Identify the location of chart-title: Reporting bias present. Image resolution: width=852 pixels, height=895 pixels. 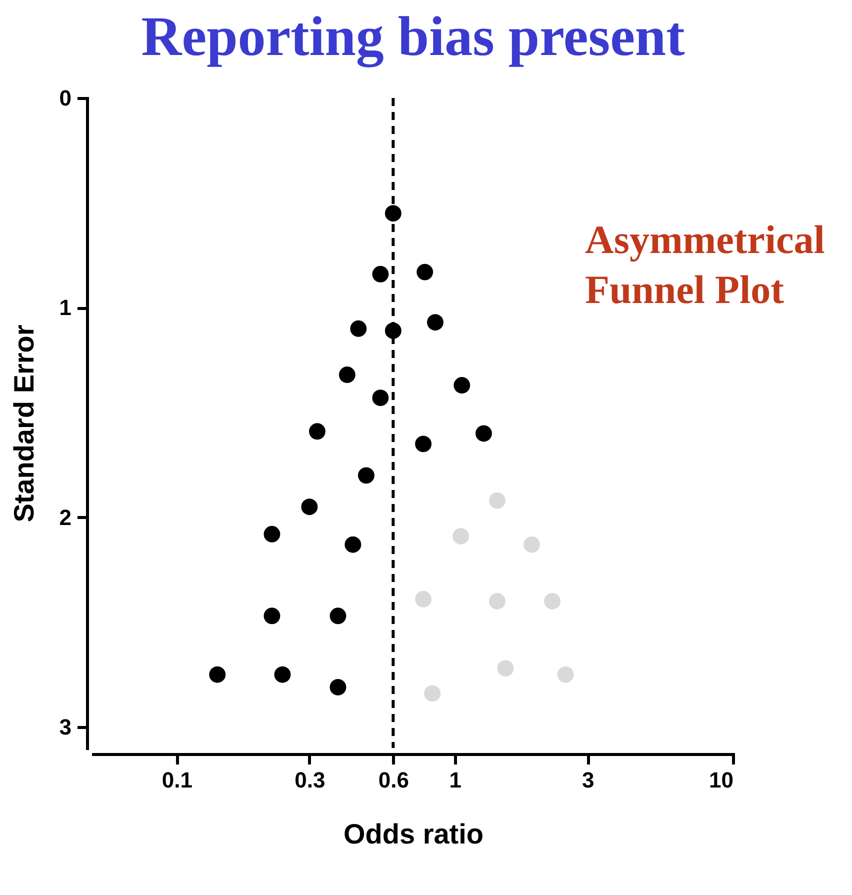
(413, 37).